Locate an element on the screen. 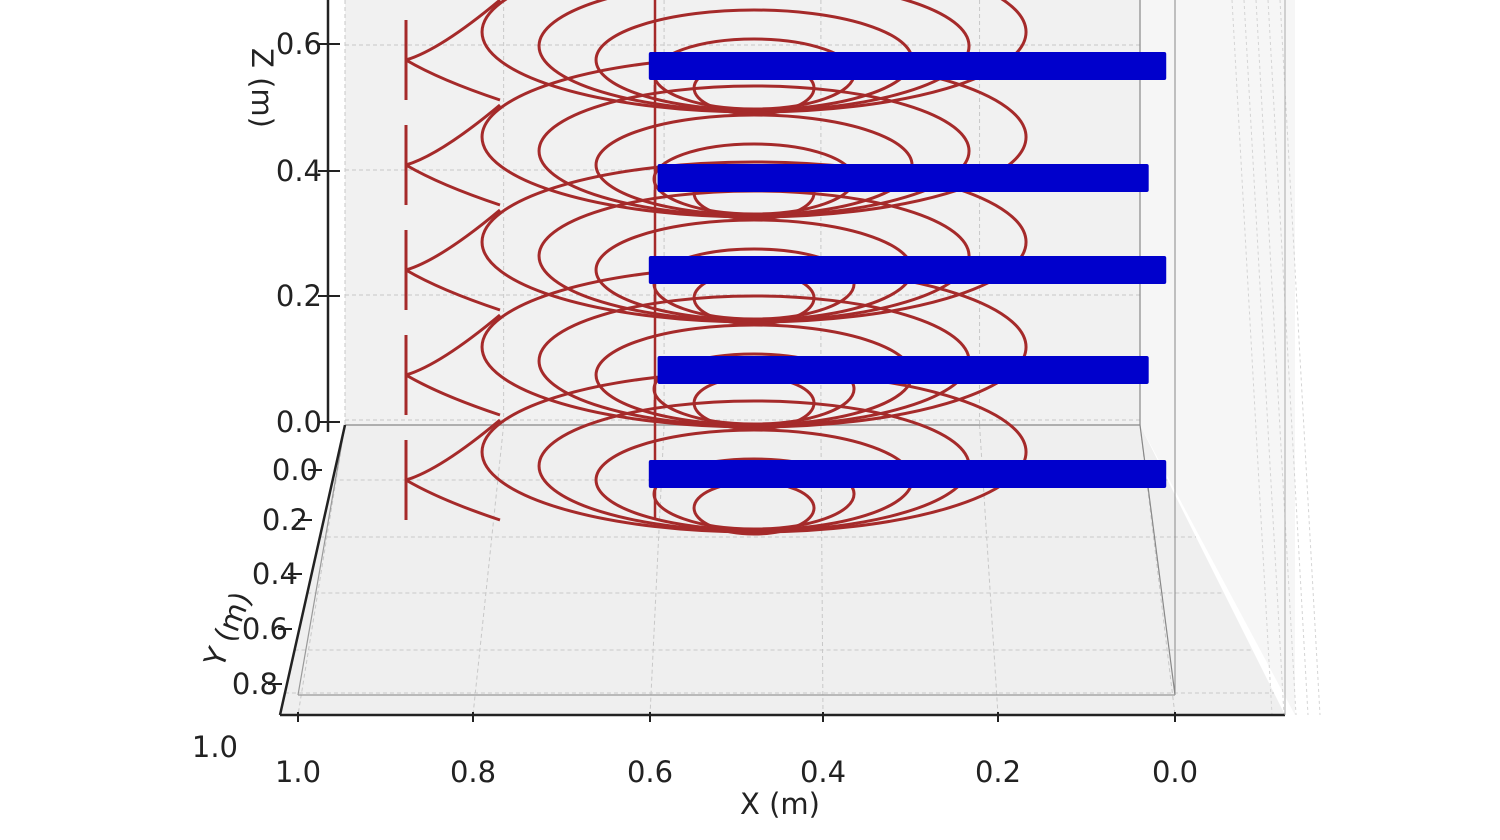 Image resolution: width=1500 pixels, height=840 pixels. y-tick-label: 0.4 is located at coordinates (275, 574).